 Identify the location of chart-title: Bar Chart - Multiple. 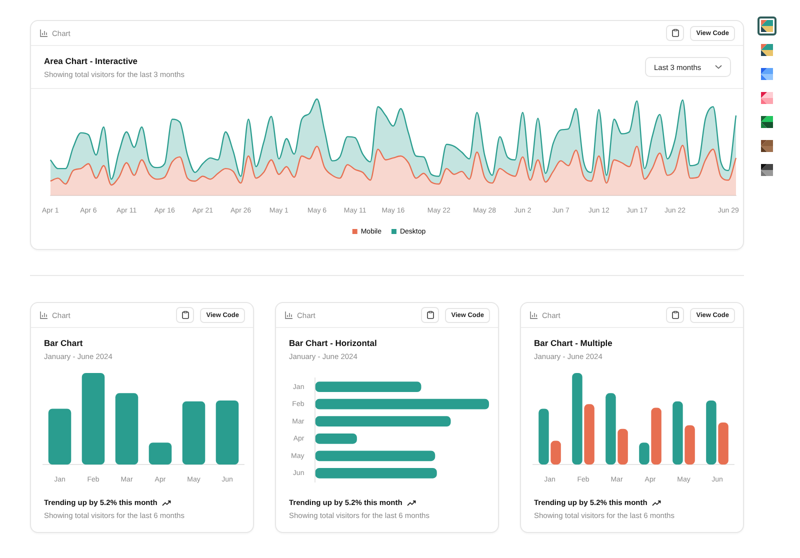
(573, 343).